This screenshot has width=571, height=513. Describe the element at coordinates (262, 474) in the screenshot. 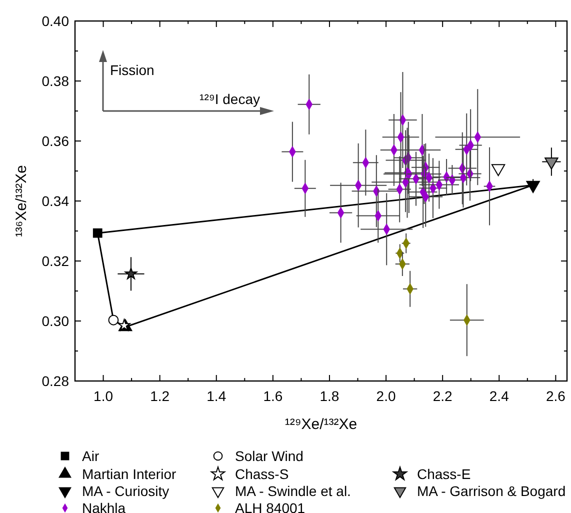

I see `legend-label: Chass-S` at that location.